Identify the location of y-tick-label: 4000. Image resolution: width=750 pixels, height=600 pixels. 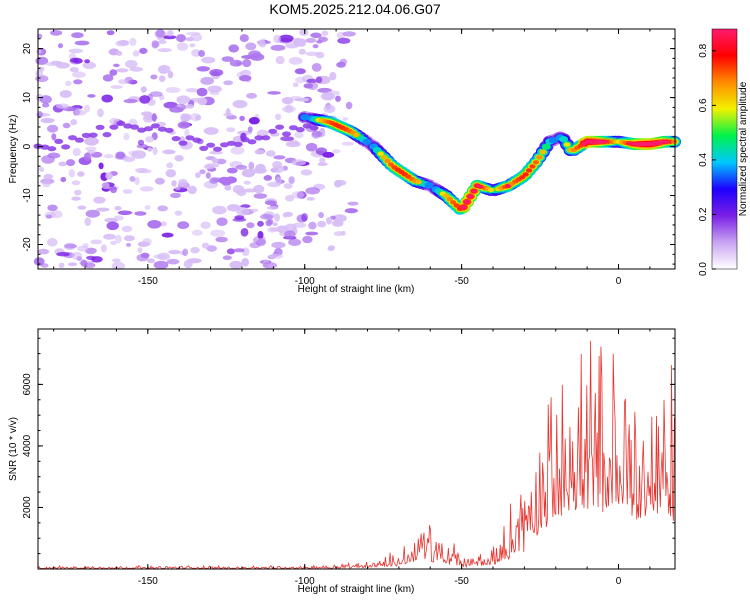
(27, 445).